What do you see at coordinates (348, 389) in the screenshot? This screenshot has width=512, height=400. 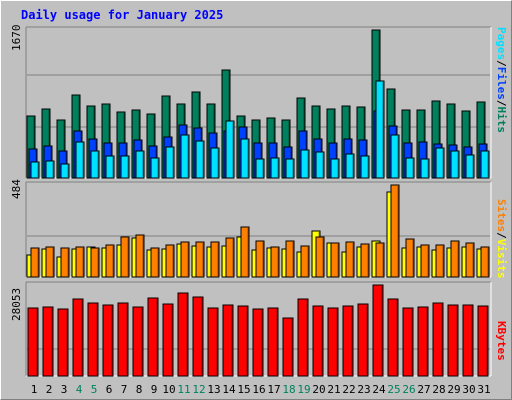 I see `day-label-22: 22` at bounding box center [348, 389].